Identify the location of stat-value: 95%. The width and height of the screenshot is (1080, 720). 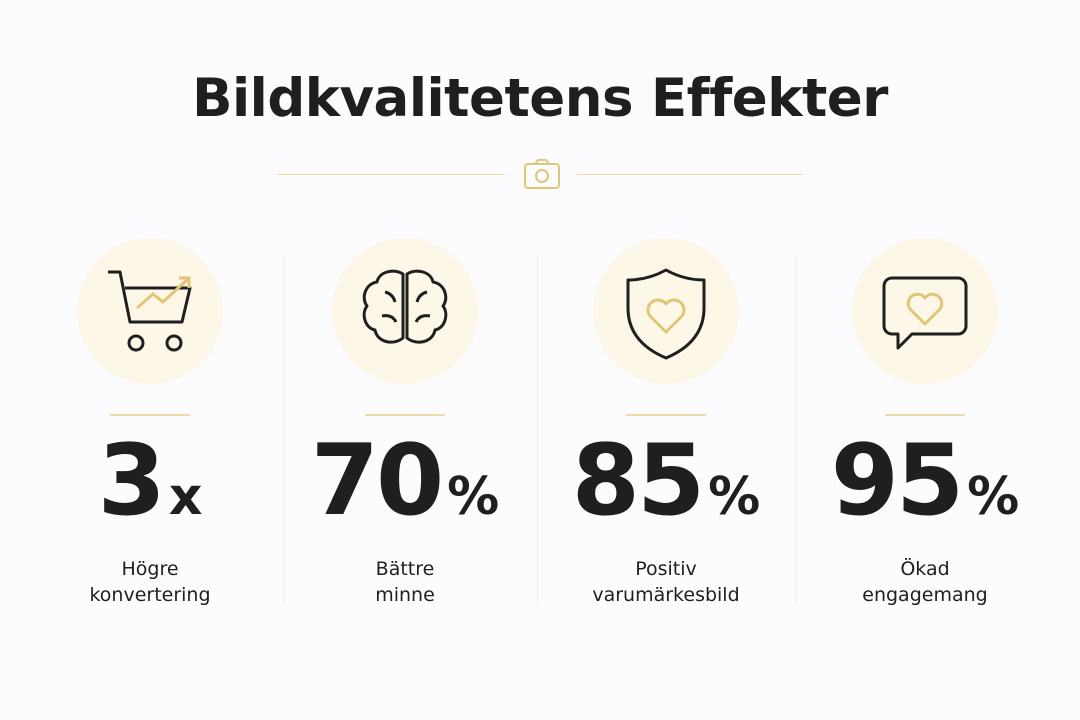
(925, 489).